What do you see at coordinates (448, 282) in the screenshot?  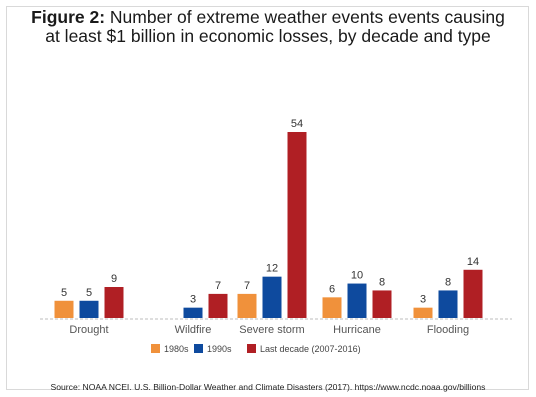 I see `data-label-flooding-1990s: 8` at bounding box center [448, 282].